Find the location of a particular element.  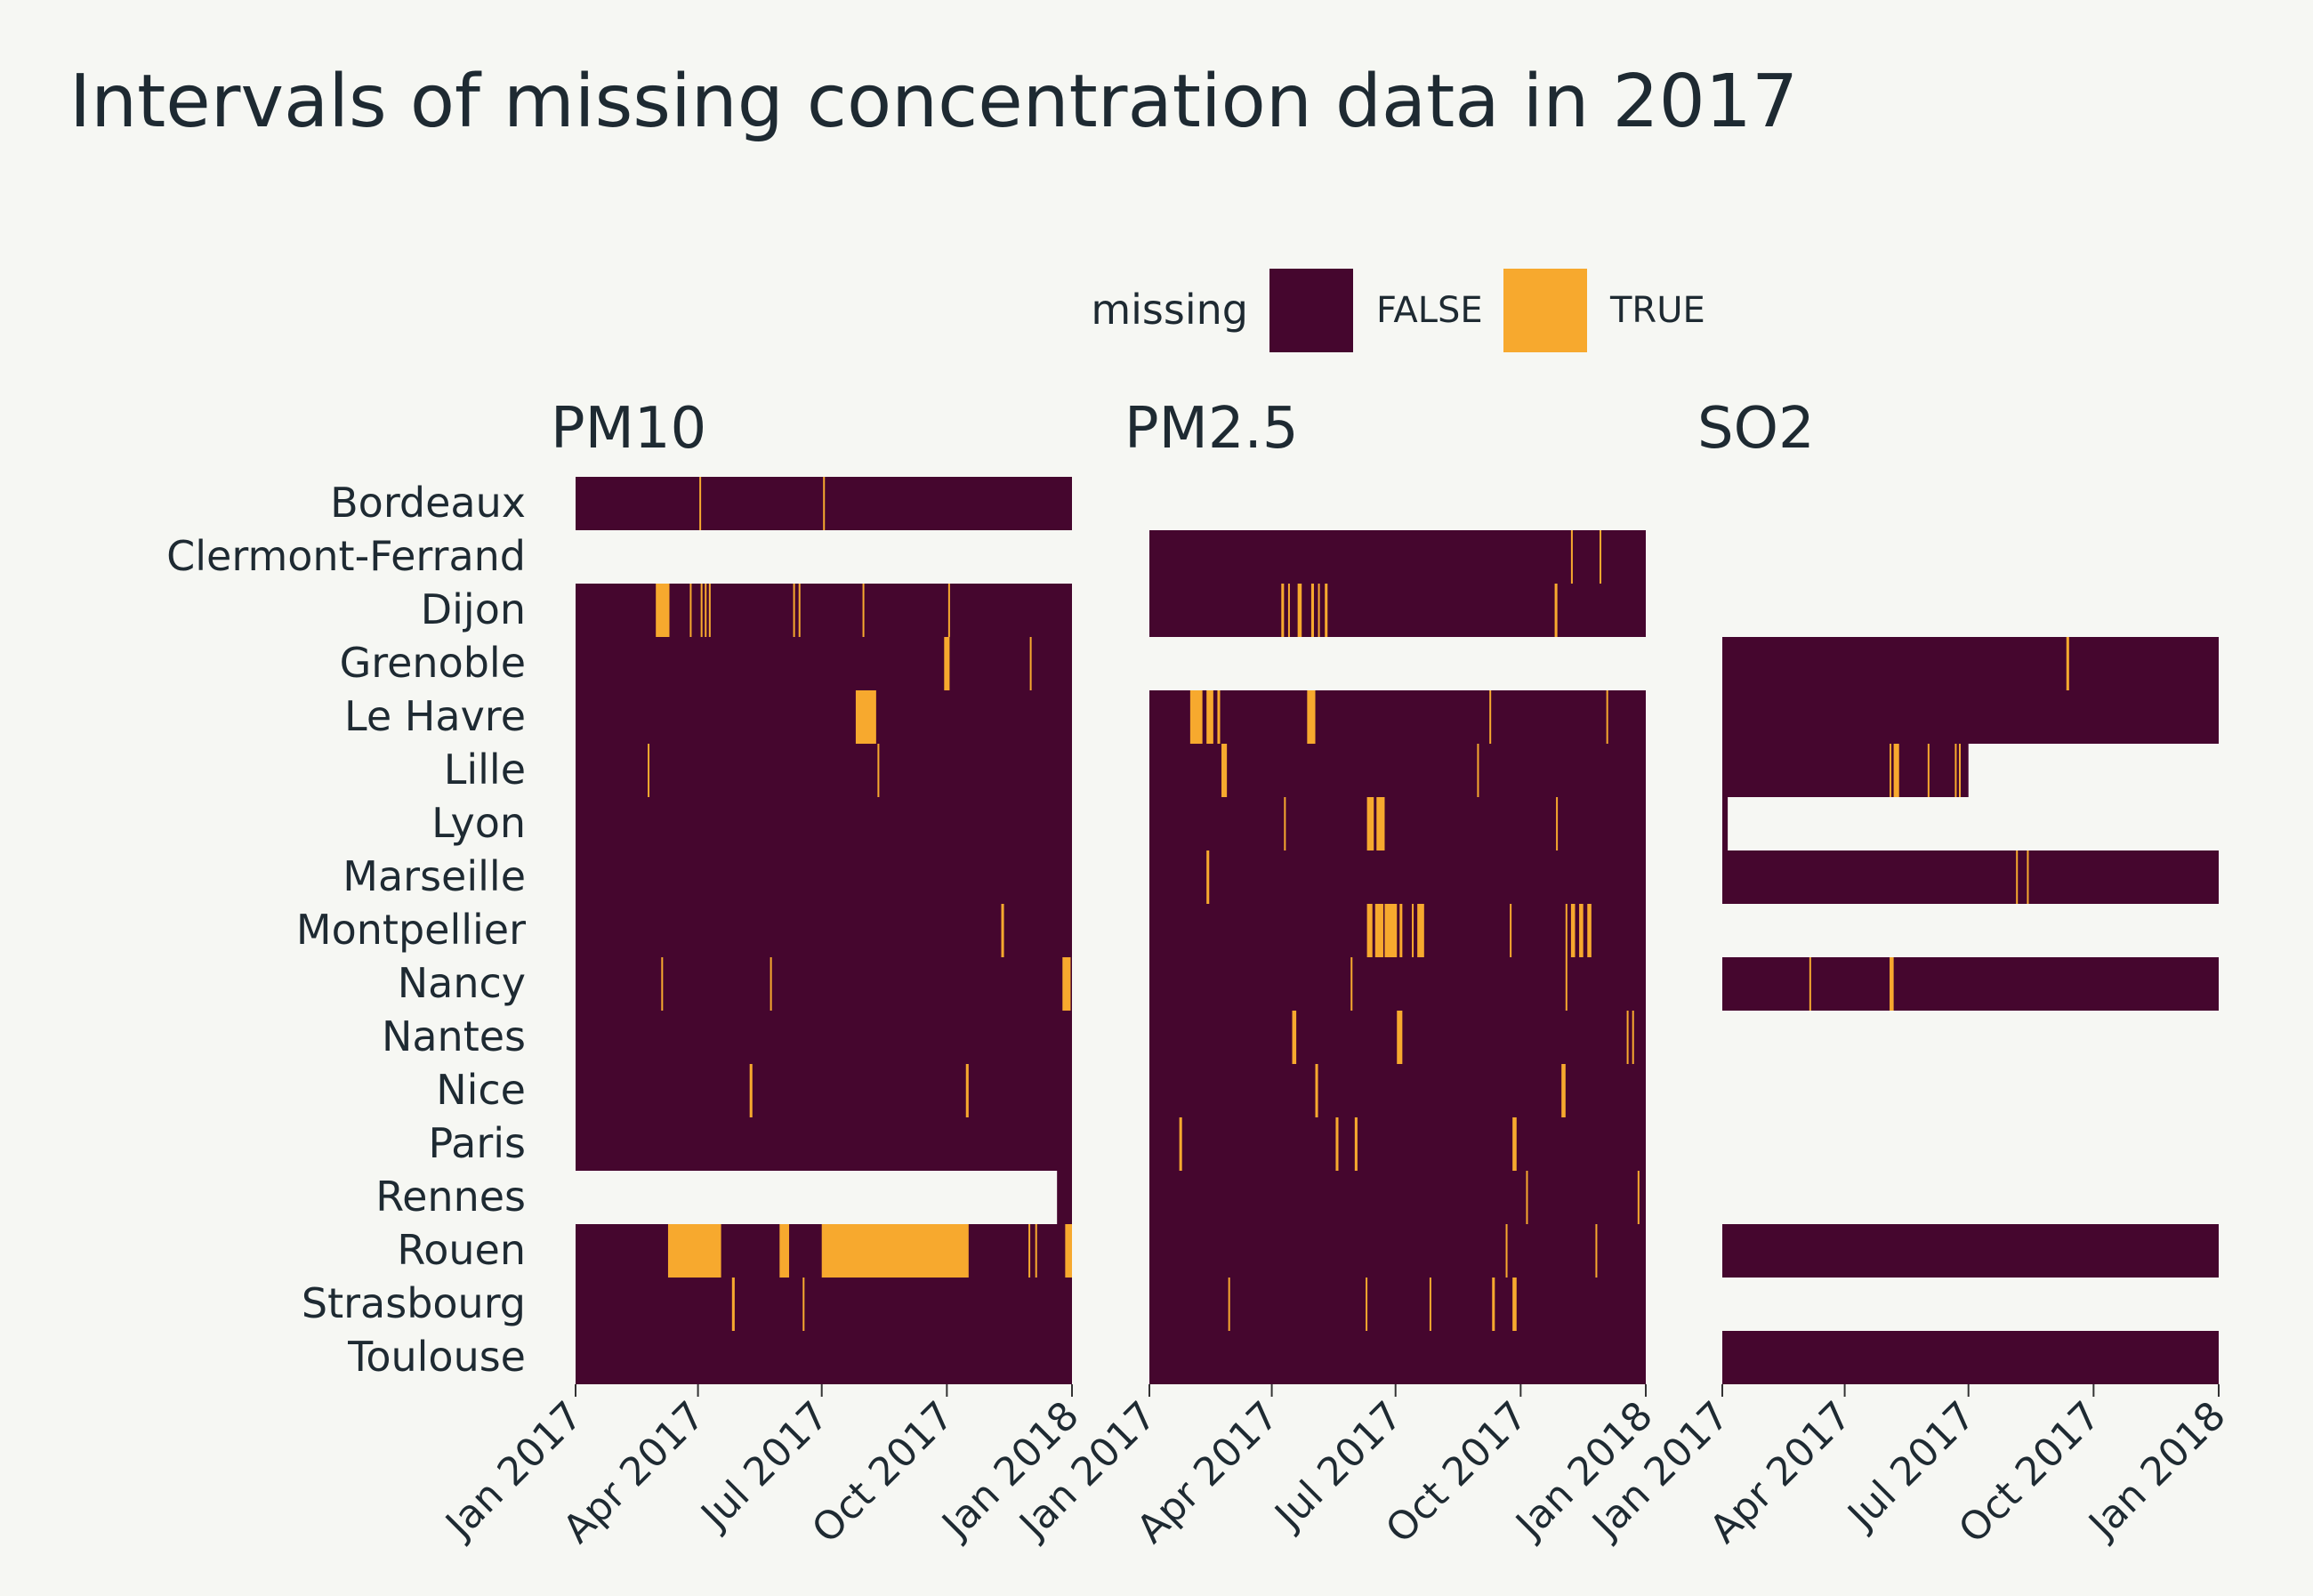

legend-label-false: FALSE is located at coordinates (1429, 310).